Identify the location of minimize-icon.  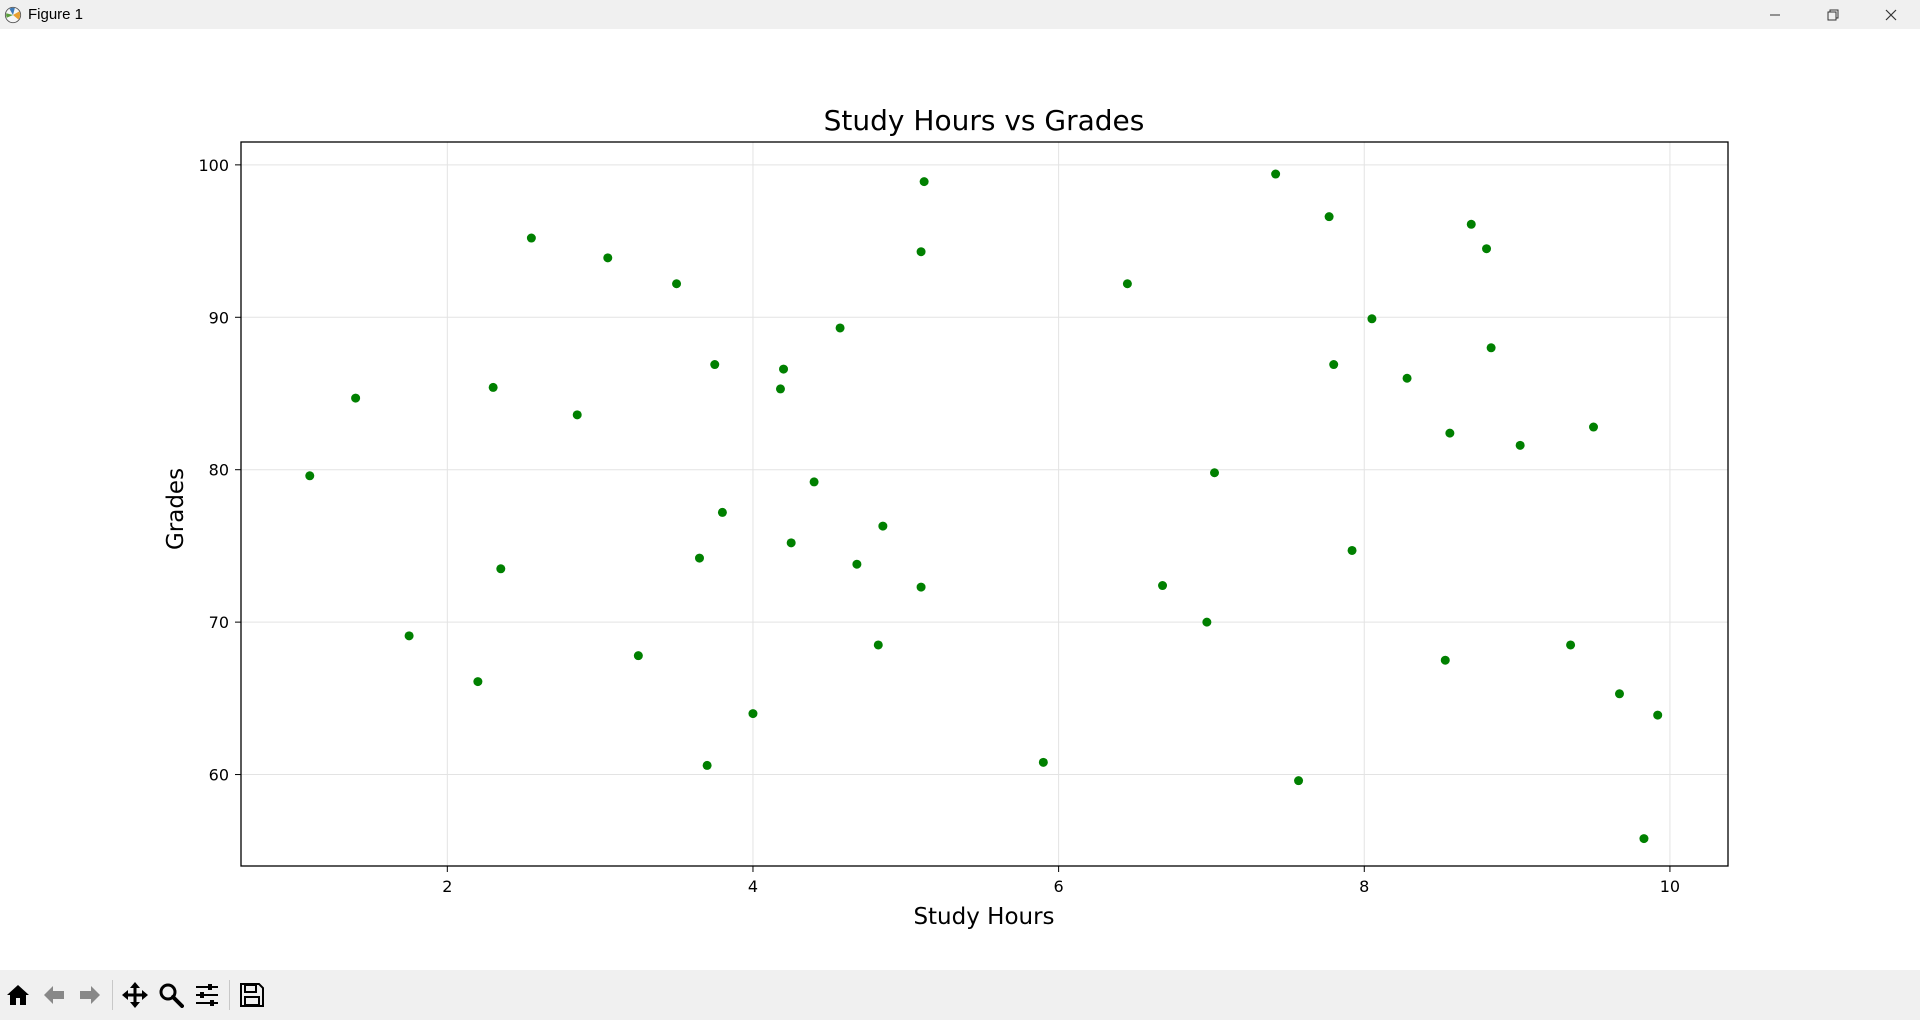
(1775, 14).